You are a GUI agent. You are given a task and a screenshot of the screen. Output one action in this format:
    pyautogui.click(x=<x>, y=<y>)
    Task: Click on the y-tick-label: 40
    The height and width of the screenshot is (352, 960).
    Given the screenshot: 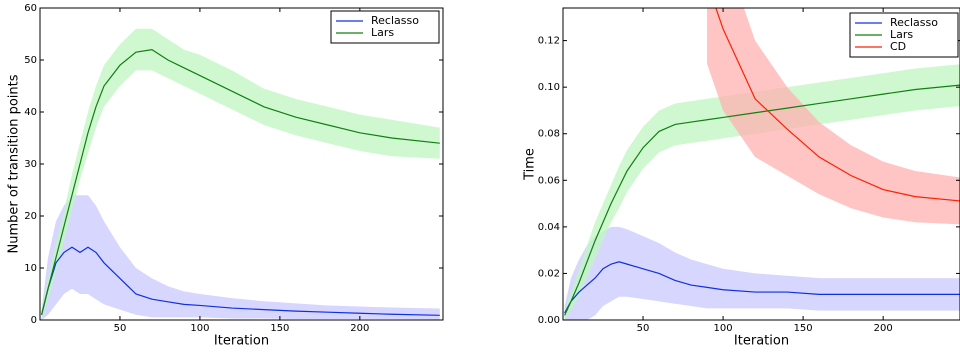 What is the action you would take?
    pyautogui.click(x=30, y=112)
    